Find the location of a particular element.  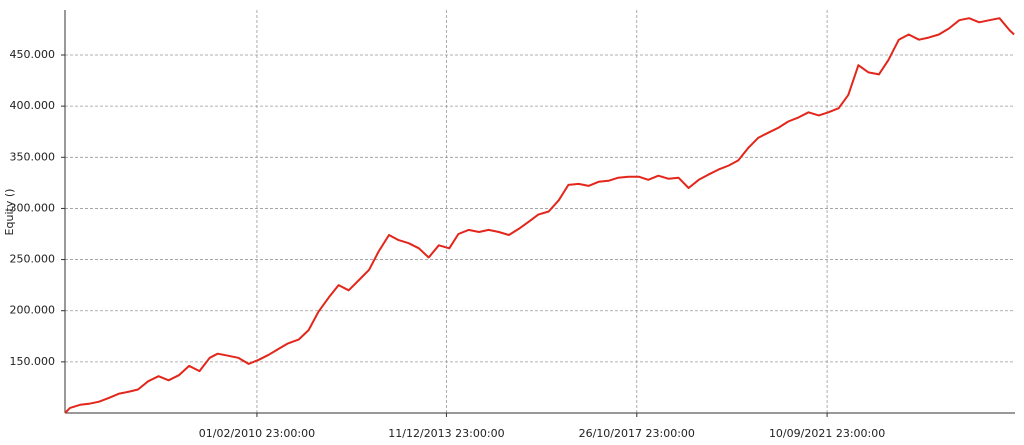

x-tick-label: 11/12/2013 23:00:00 is located at coordinates (446, 433).